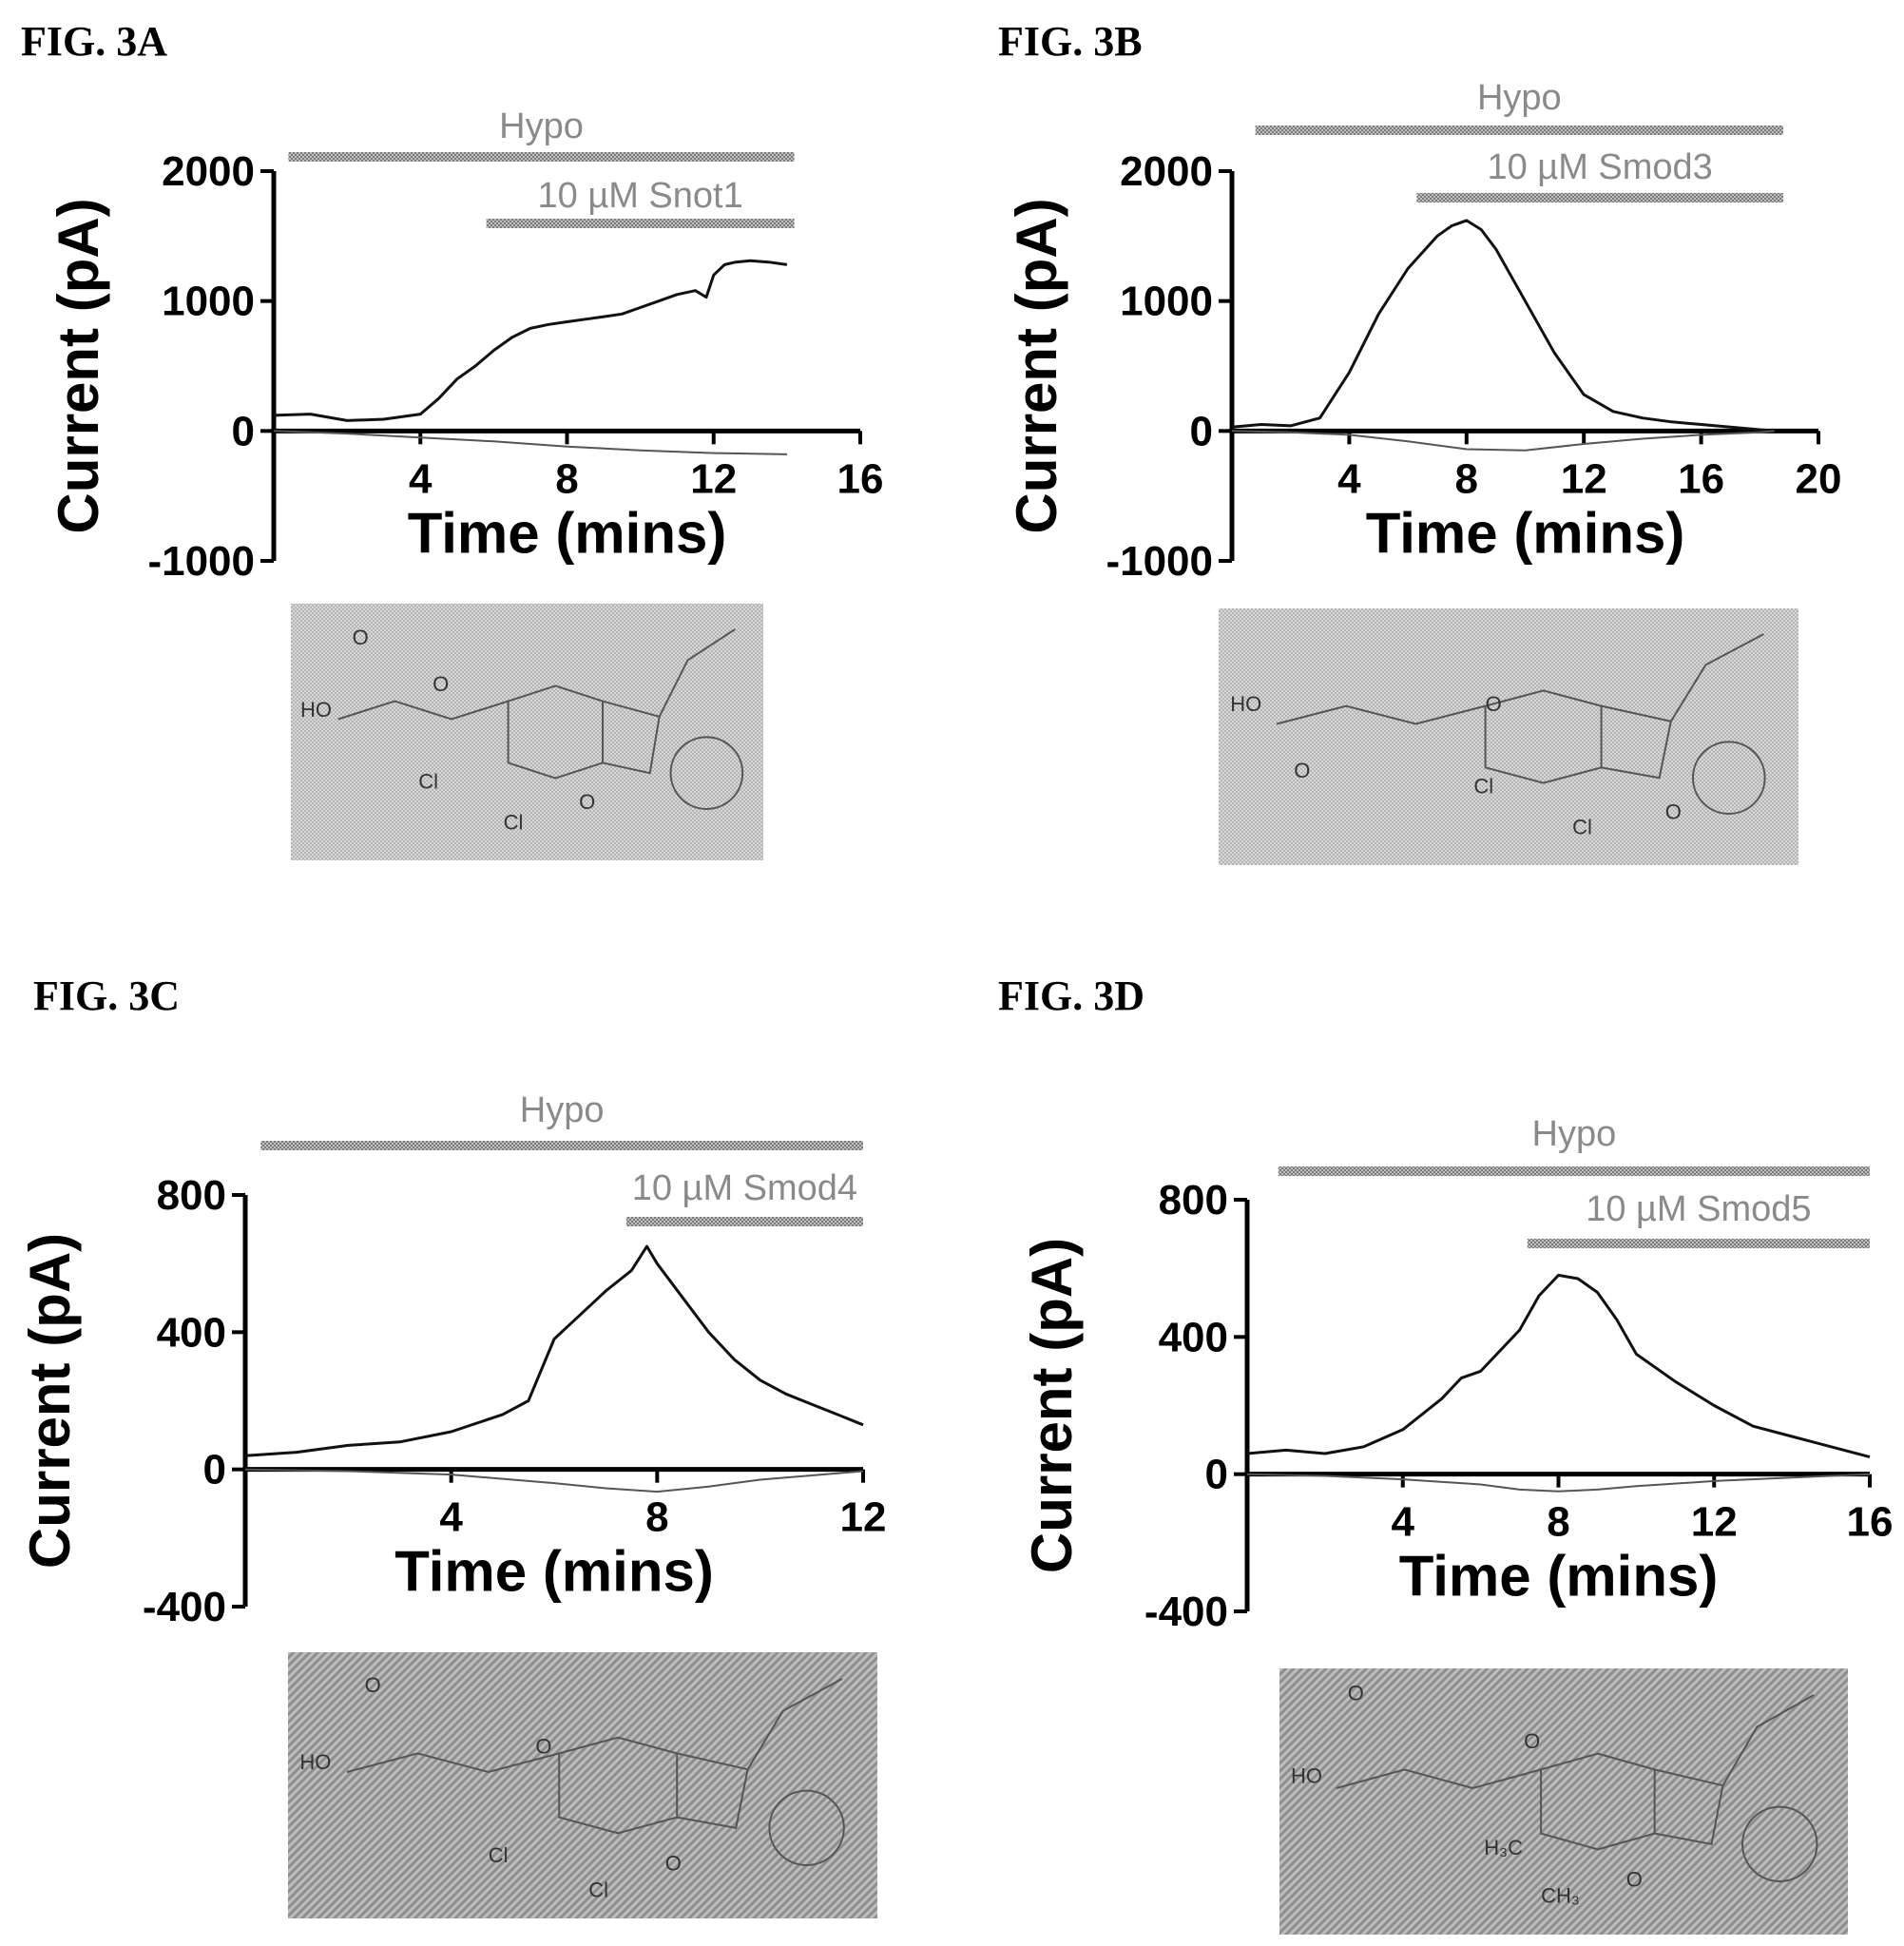 This screenshot has height=1946, width=1904. Describe the element at coordinates (744, 1188) in the screenshot. I see `application-bar-label: 10 µM Smod4` at that location.